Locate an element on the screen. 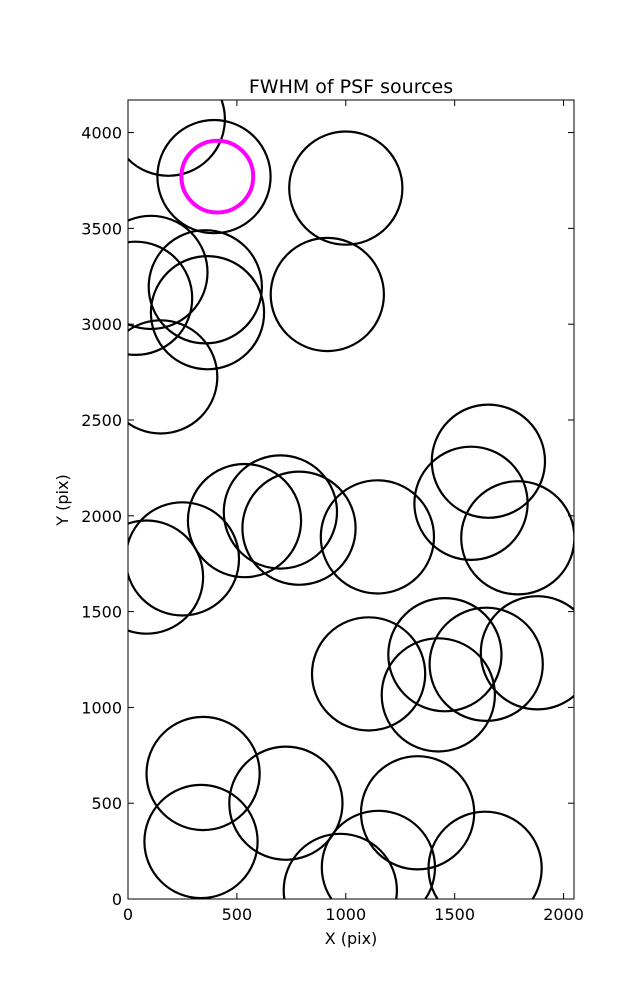 Image resolution: width=637 pixels, height=1000 pixels. x-tick-label: 2000 is located at coordinates (563, 914).